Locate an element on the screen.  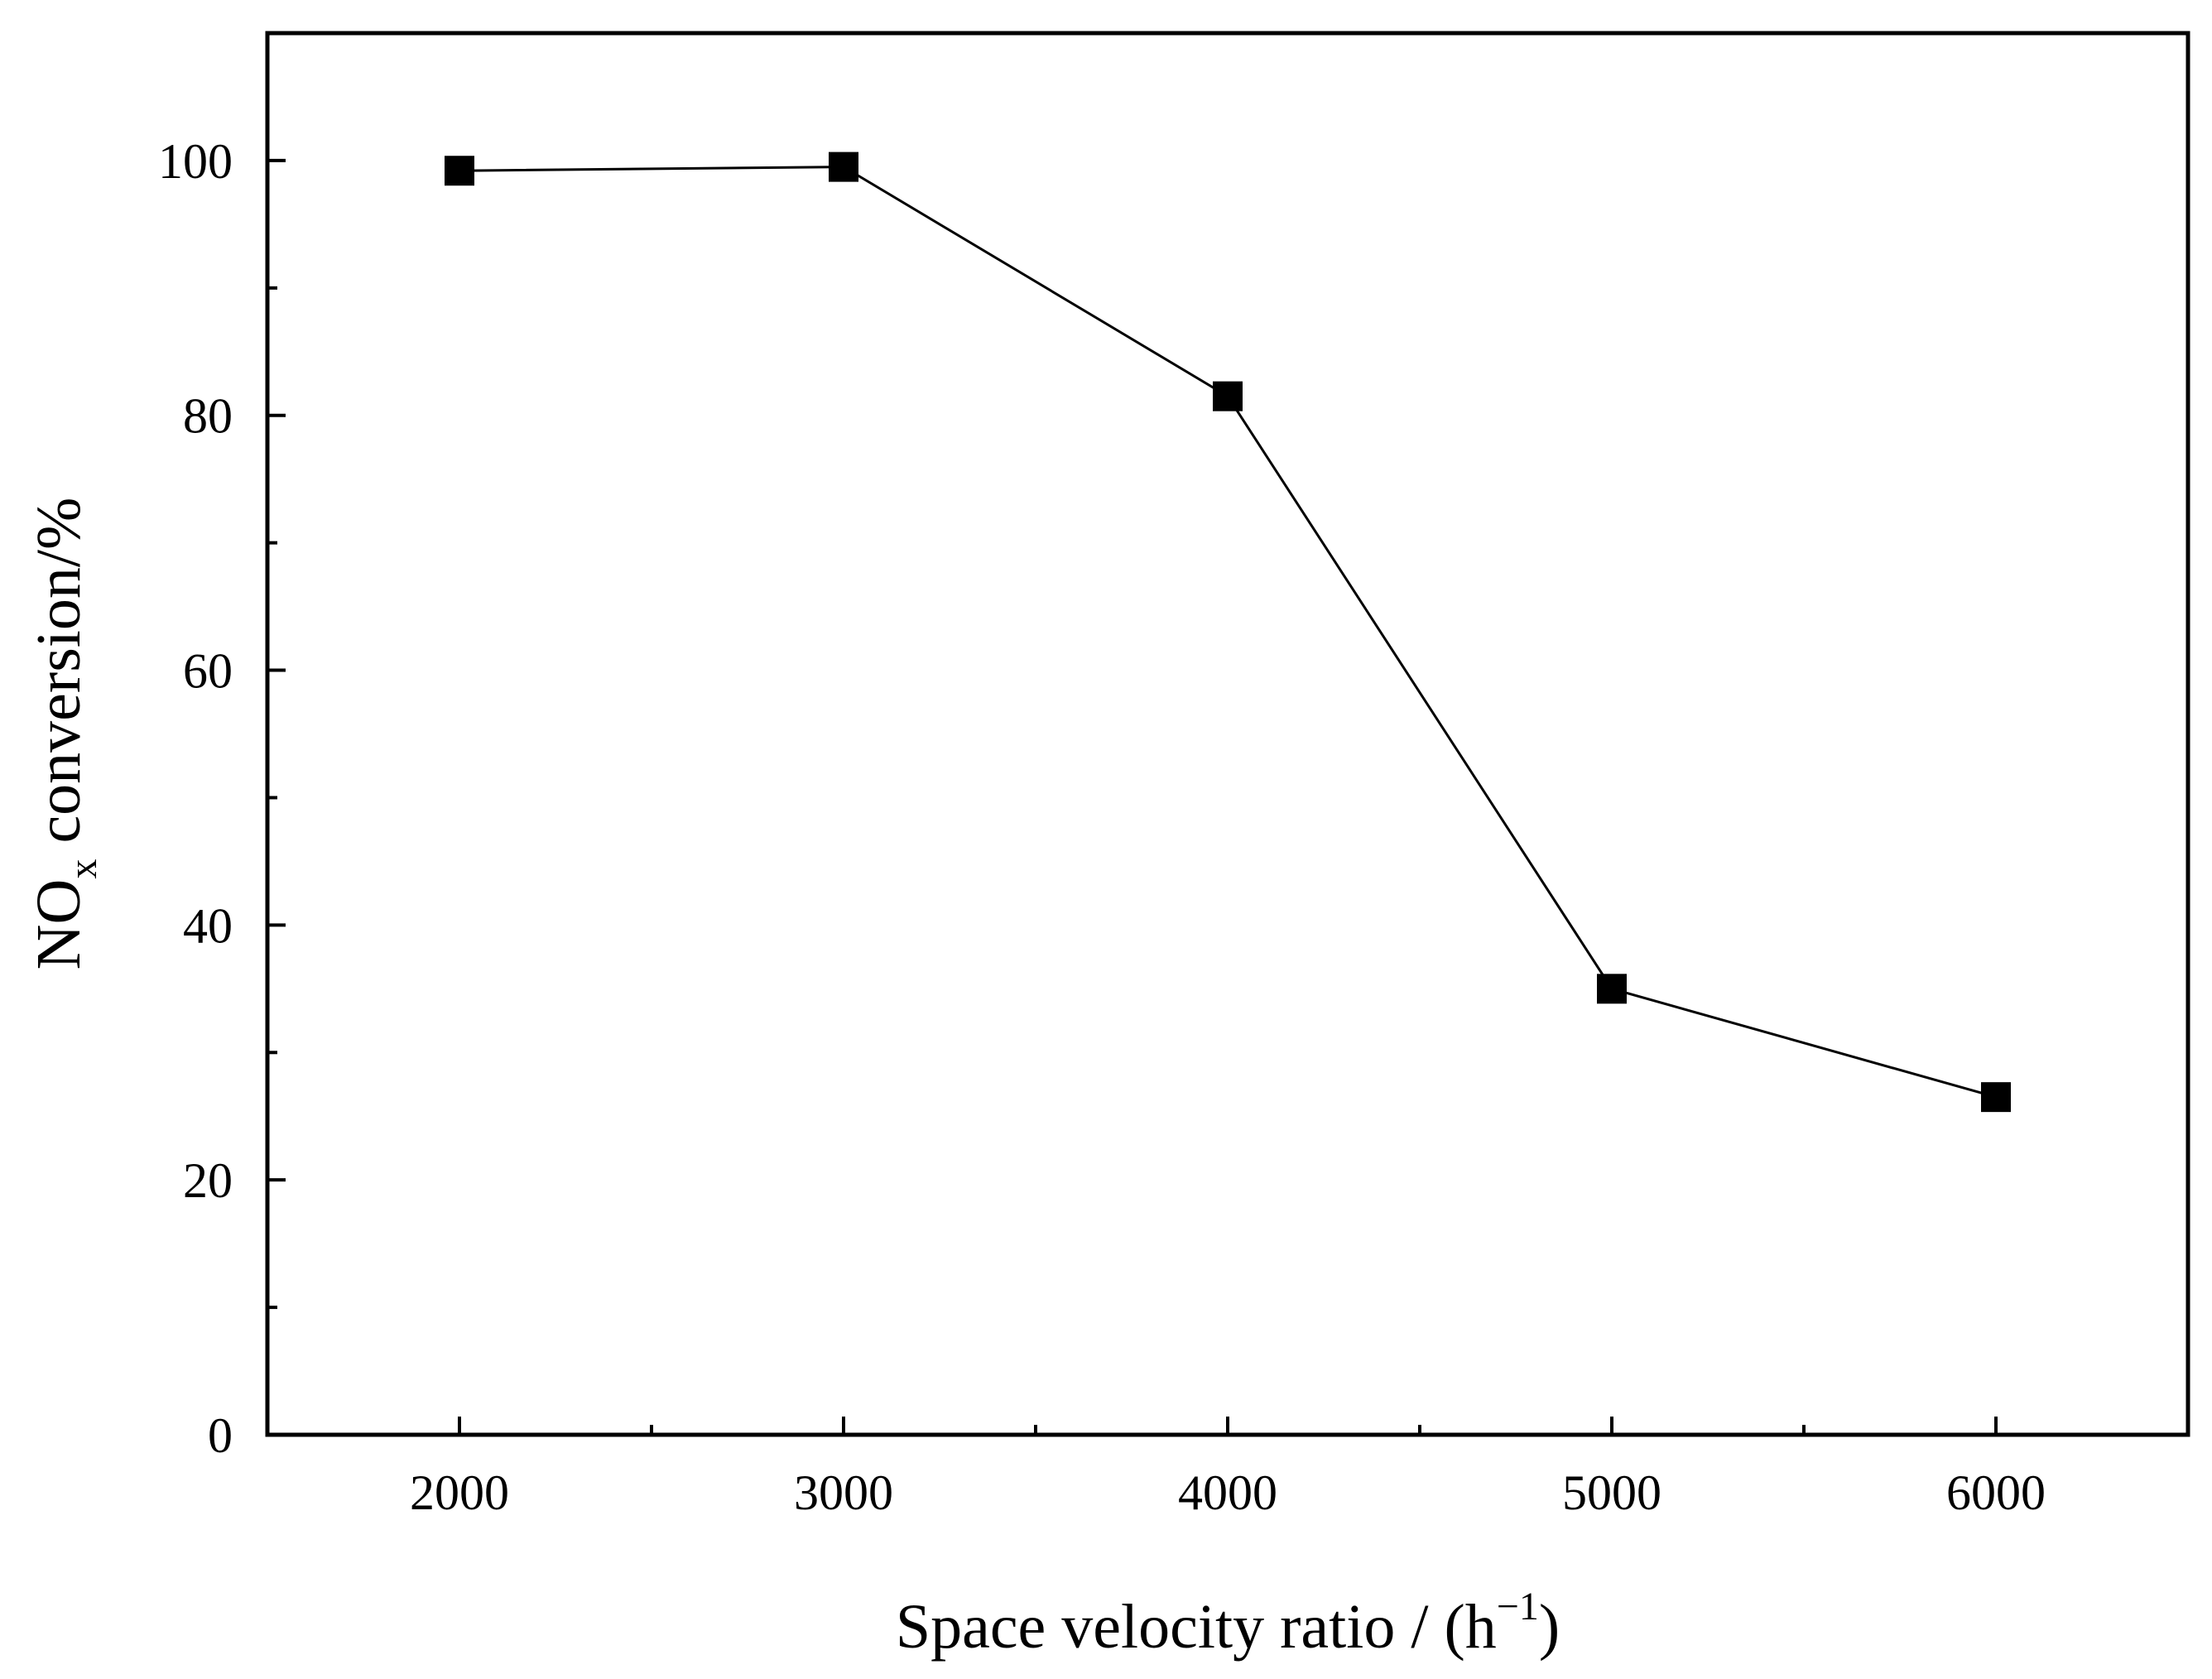
y-tick-label: 20 is located at coordinates (208, 1180).